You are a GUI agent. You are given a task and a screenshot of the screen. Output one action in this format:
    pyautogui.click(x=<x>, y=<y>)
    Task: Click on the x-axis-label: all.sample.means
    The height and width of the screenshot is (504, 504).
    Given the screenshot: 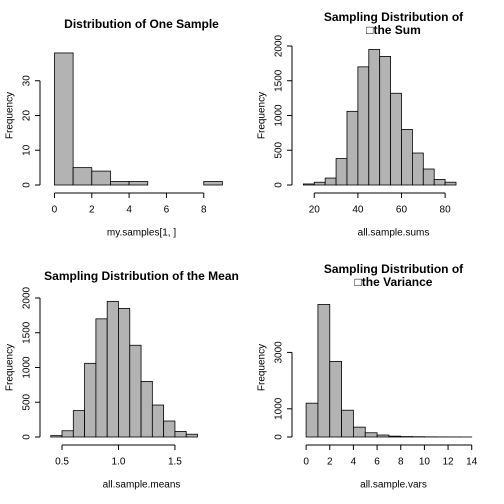 What is the action you would take?
    pyautogui.click(x=142, y=485)
    